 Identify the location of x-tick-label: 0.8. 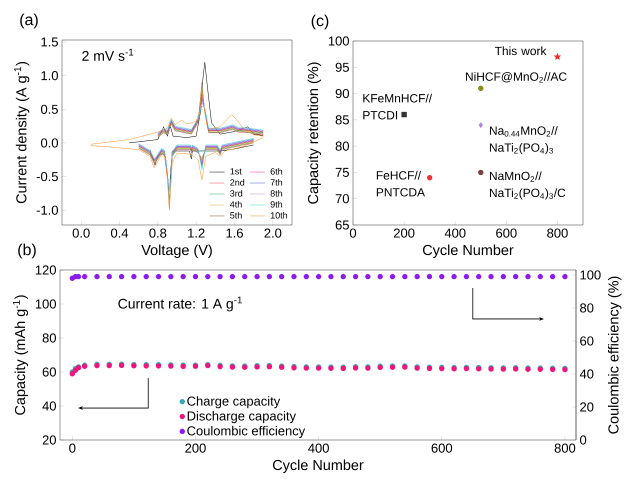
(157, 233).